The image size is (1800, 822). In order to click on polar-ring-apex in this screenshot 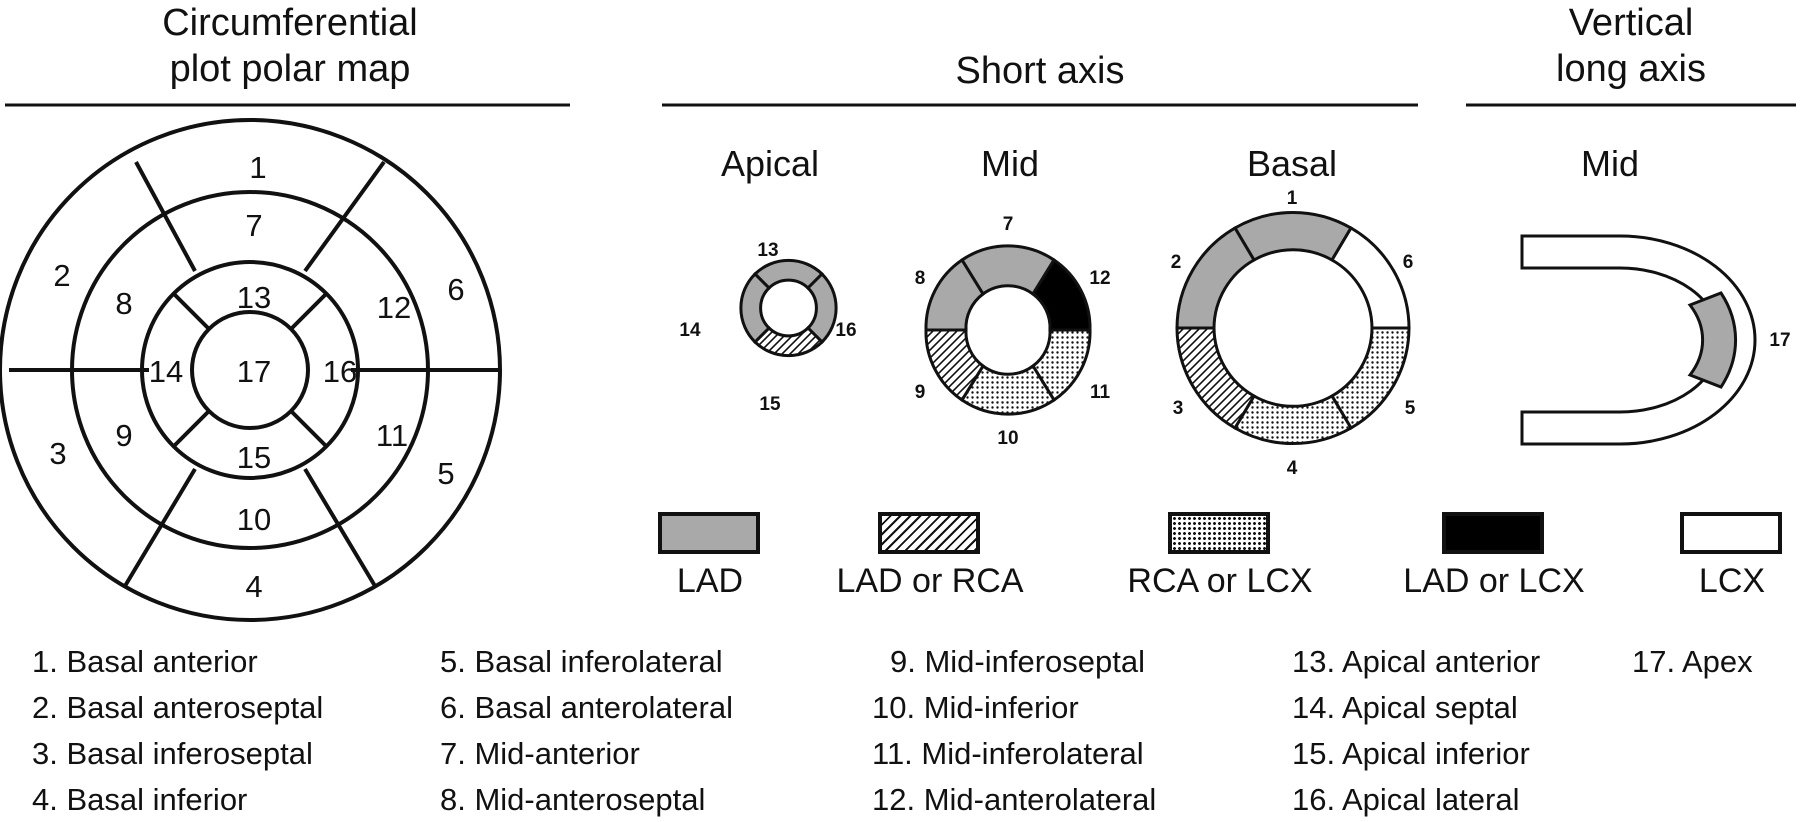, I will do `click(250, 370)`.